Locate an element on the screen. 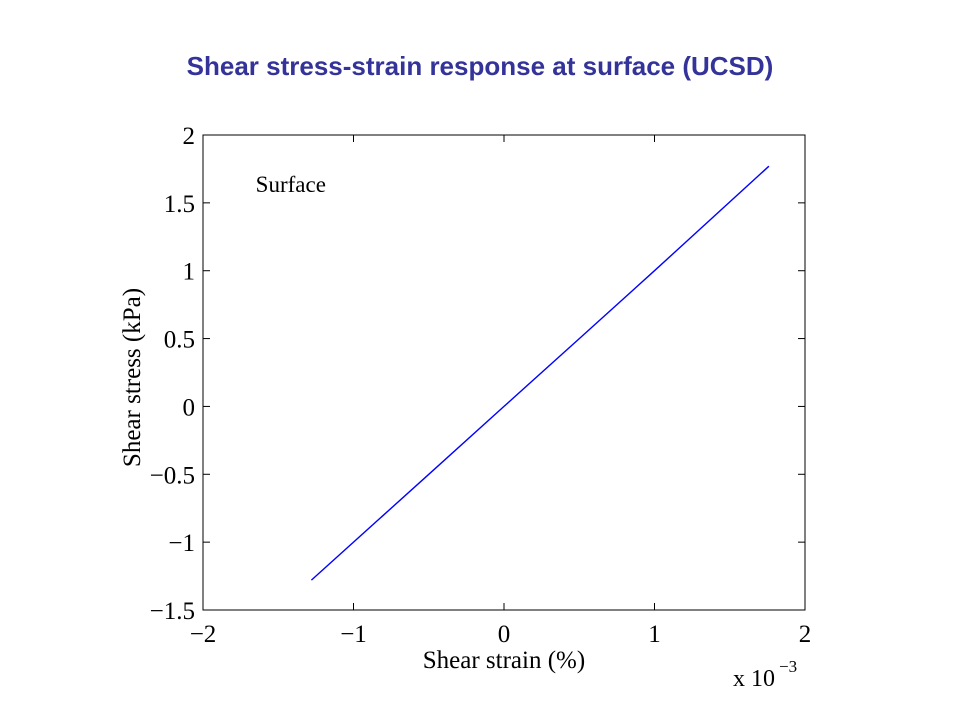 The width and height of the screenshot is (960, 720). x-tick-label-0: −2 is located at coordinates (203, 634).